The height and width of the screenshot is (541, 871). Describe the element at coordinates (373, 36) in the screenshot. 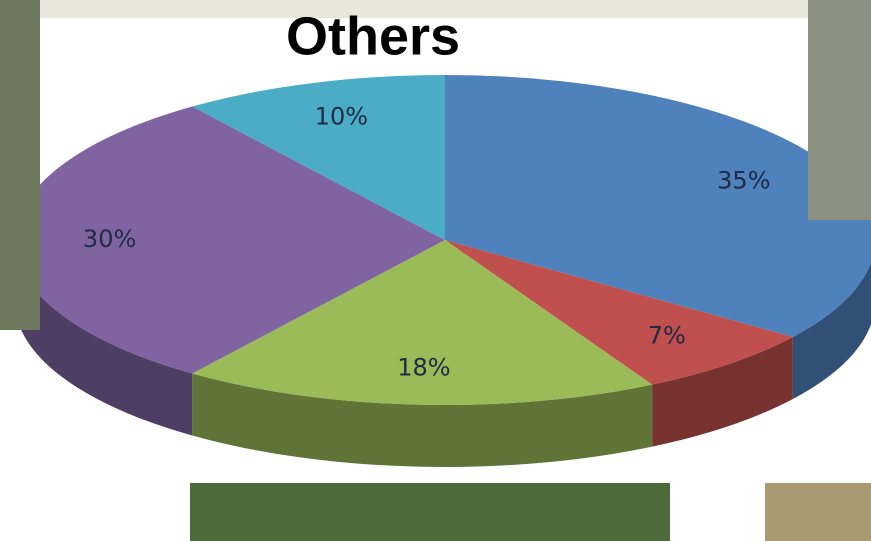

I see `chart-title: Others` at that location.